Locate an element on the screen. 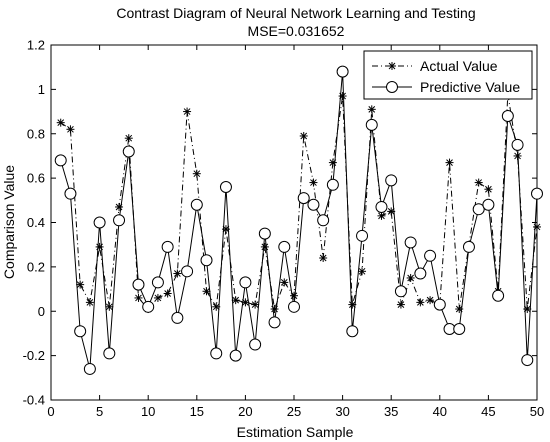 The image size is (550, 442). legend-asterisk is located at coordinates (392, 66).